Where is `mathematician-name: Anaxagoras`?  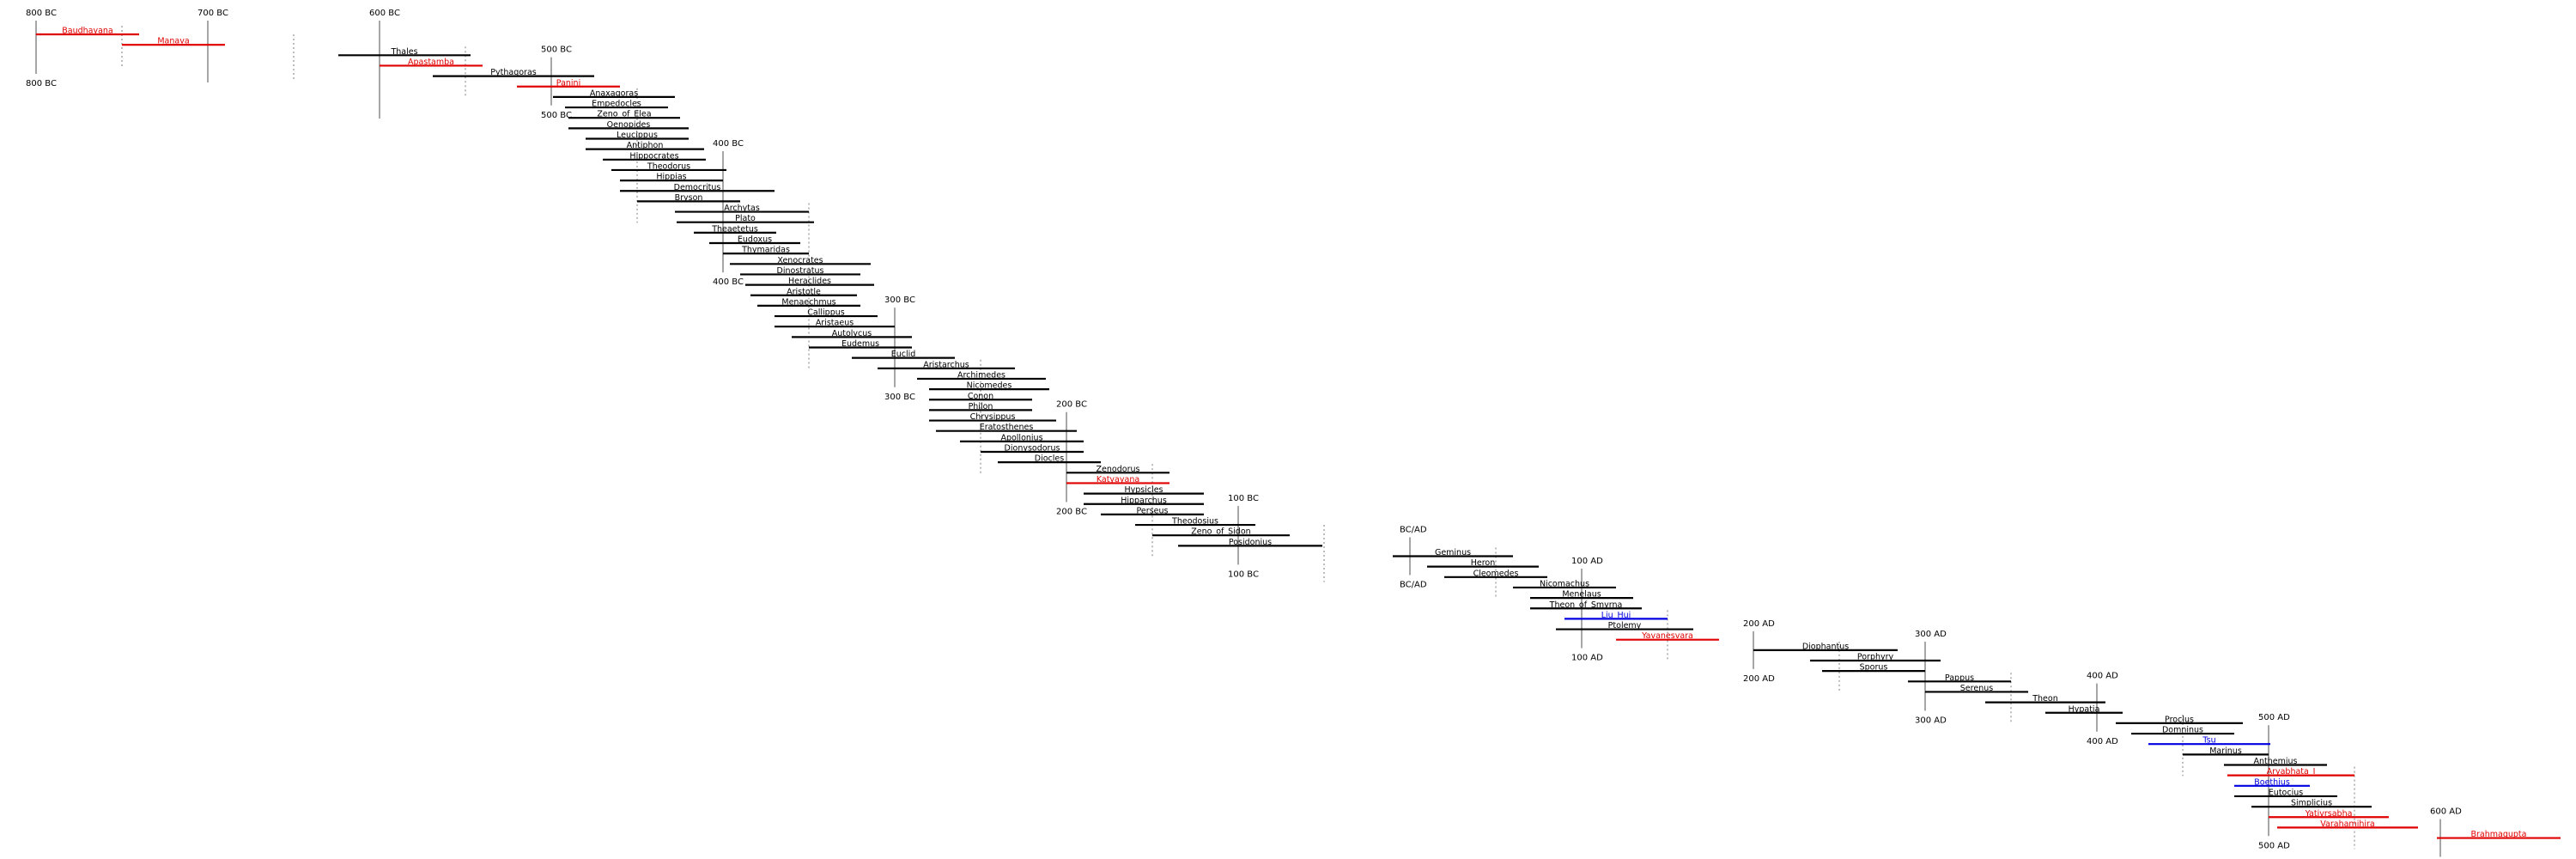 mathematician-name: Anaxagoras is located at coordinates (614, 93).